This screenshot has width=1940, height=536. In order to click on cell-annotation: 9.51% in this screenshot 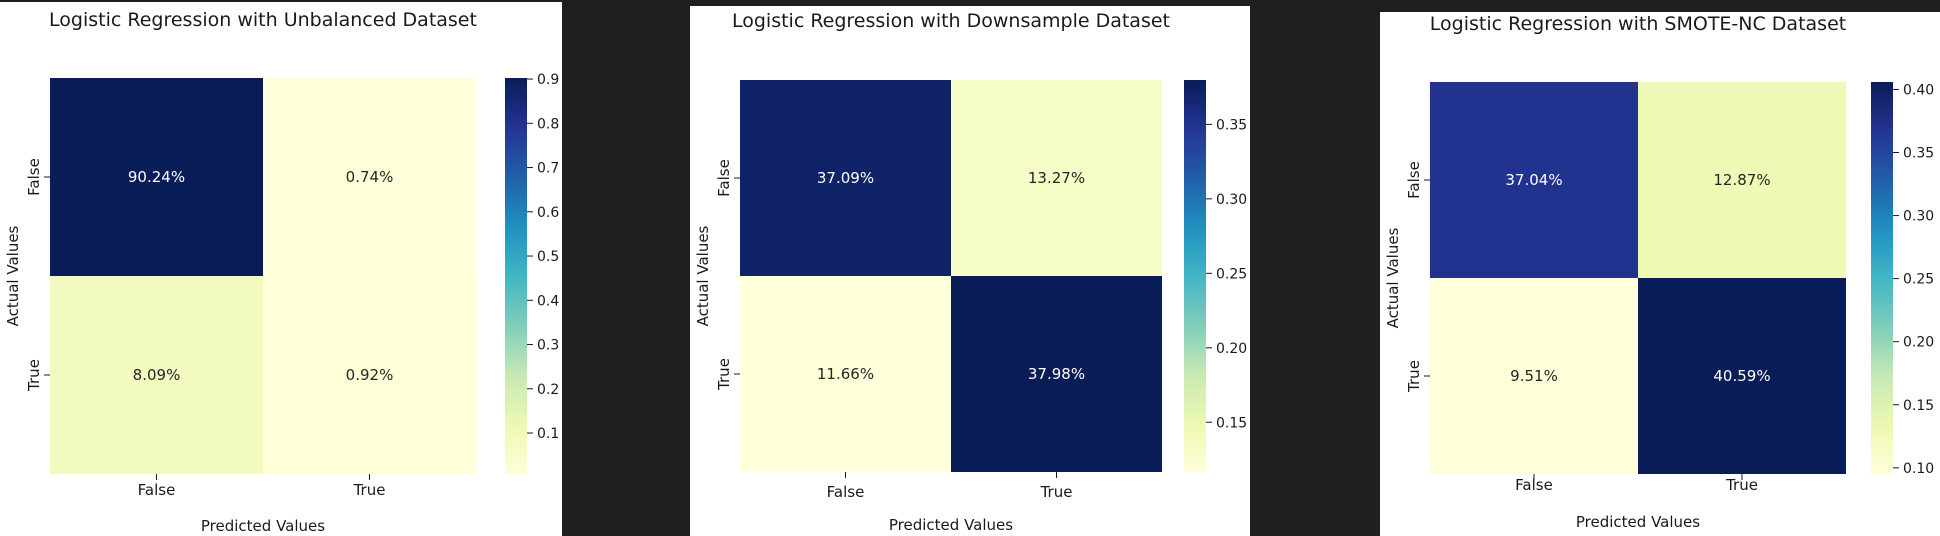, I will do `click(1534, 376)`.